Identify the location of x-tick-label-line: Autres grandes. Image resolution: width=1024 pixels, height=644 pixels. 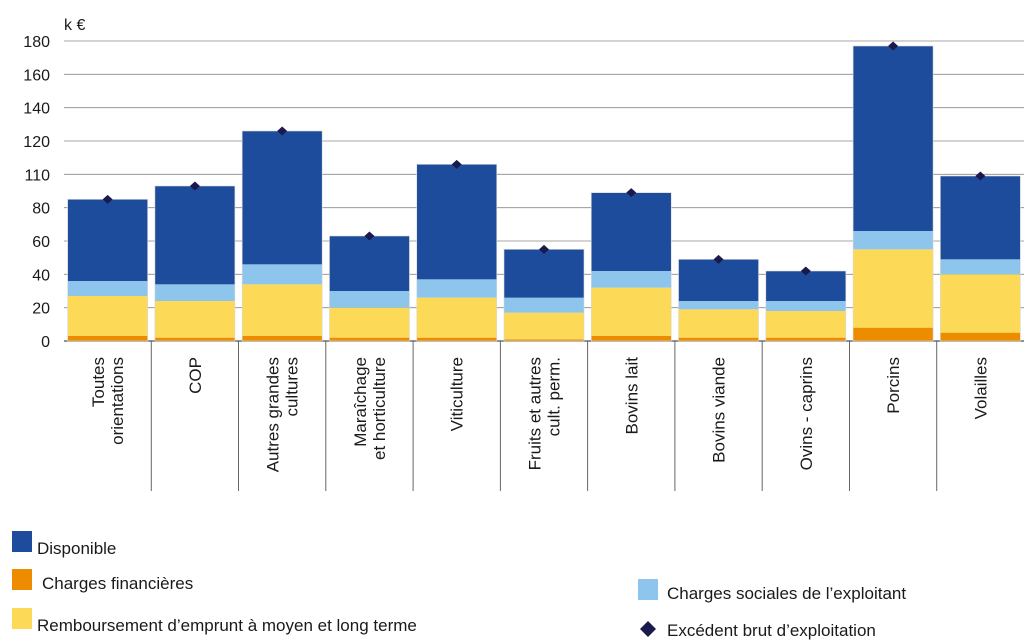
(273, 414).